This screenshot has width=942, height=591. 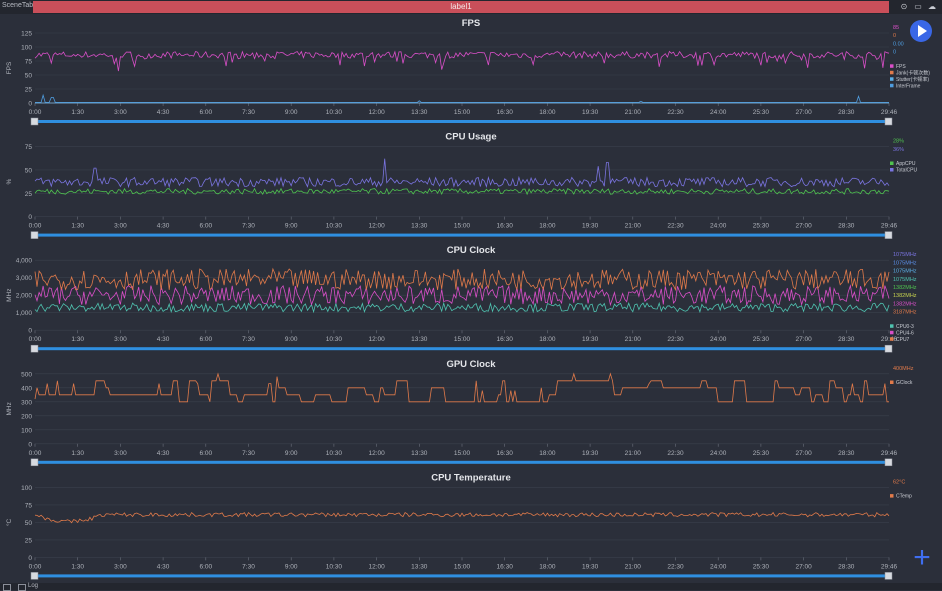 I want to click on y-tick-label: 2,000, so click(x=24, y=296).